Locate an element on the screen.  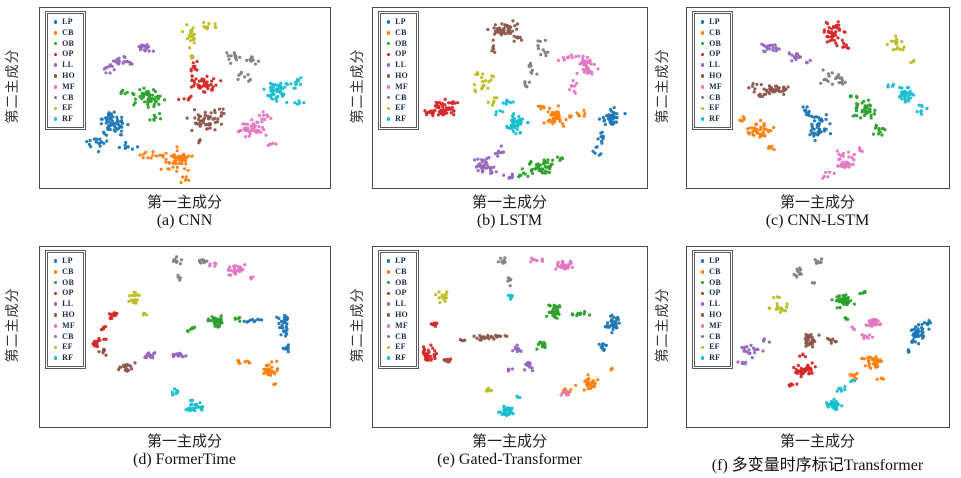
scatter-points-gated-transformer is located at coordinates (521, 337).